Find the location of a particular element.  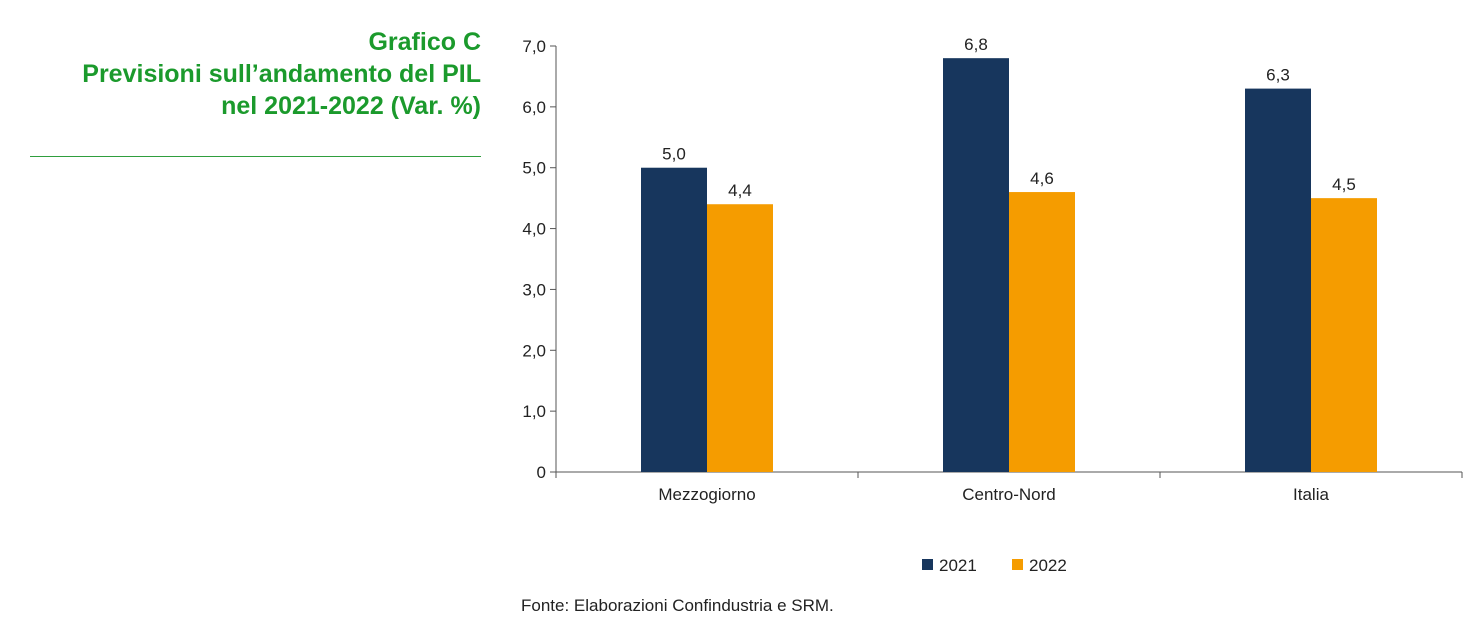

title-divider is located at coordinates (255, 156).